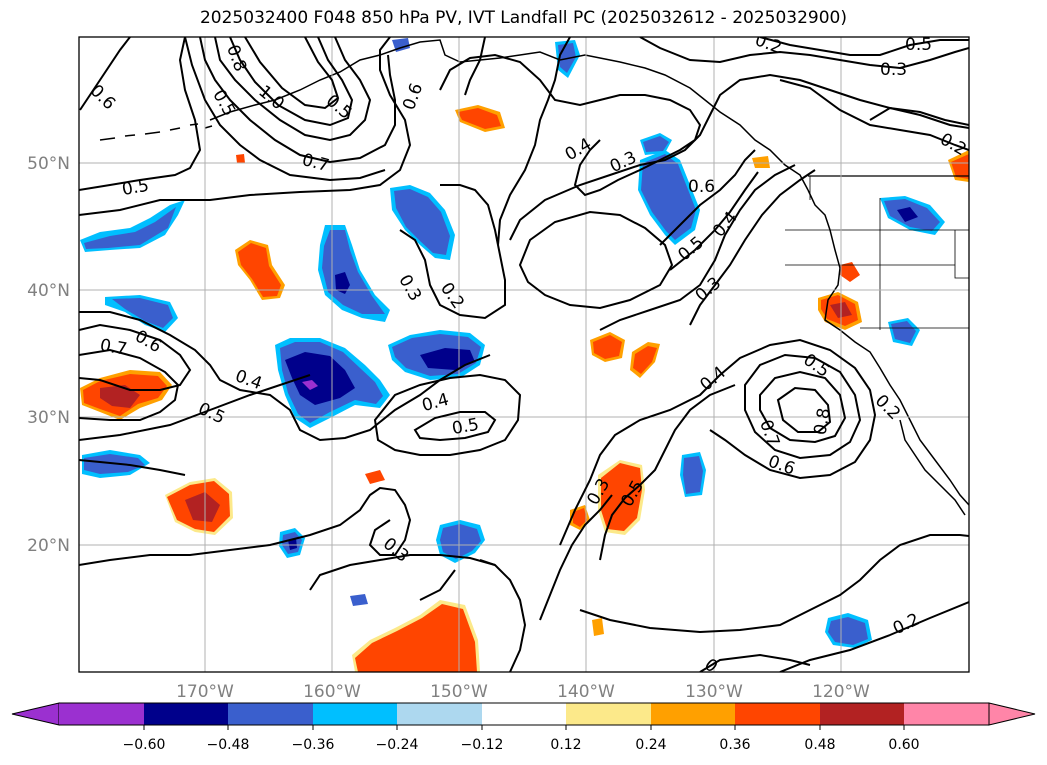  I want to click on colorbar-tick-label: 0.24, so click(650, 745).